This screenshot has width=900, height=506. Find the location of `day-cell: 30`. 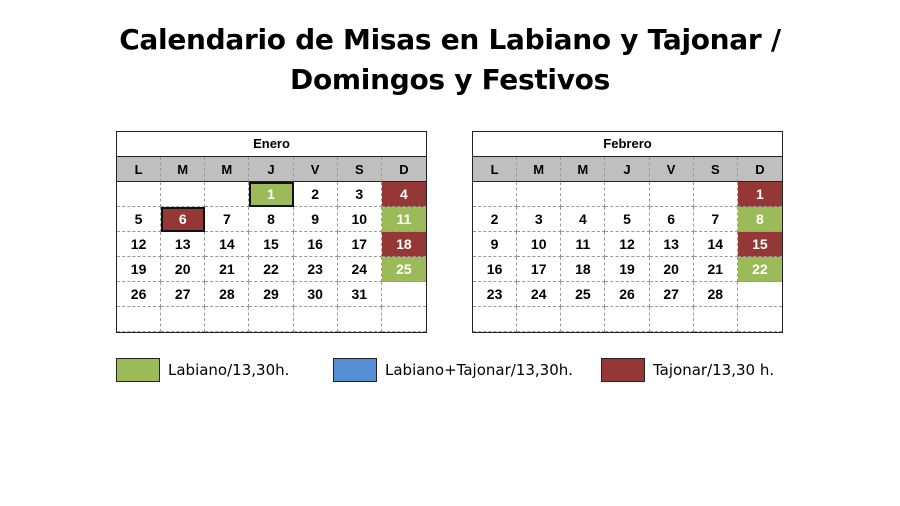

day-cell: 30 is located at coordinates (315, 294).